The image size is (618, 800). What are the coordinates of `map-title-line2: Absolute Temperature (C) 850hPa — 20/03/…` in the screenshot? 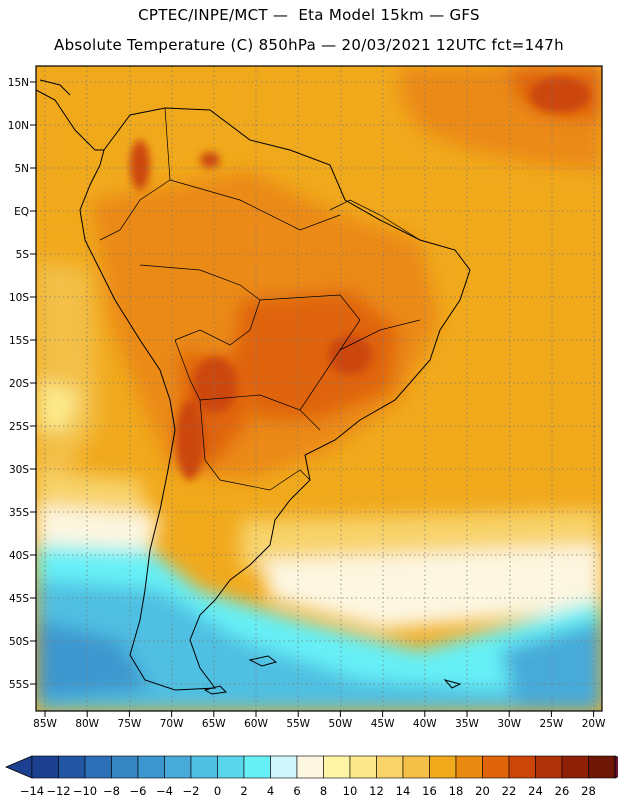 It's located at (309, 45).